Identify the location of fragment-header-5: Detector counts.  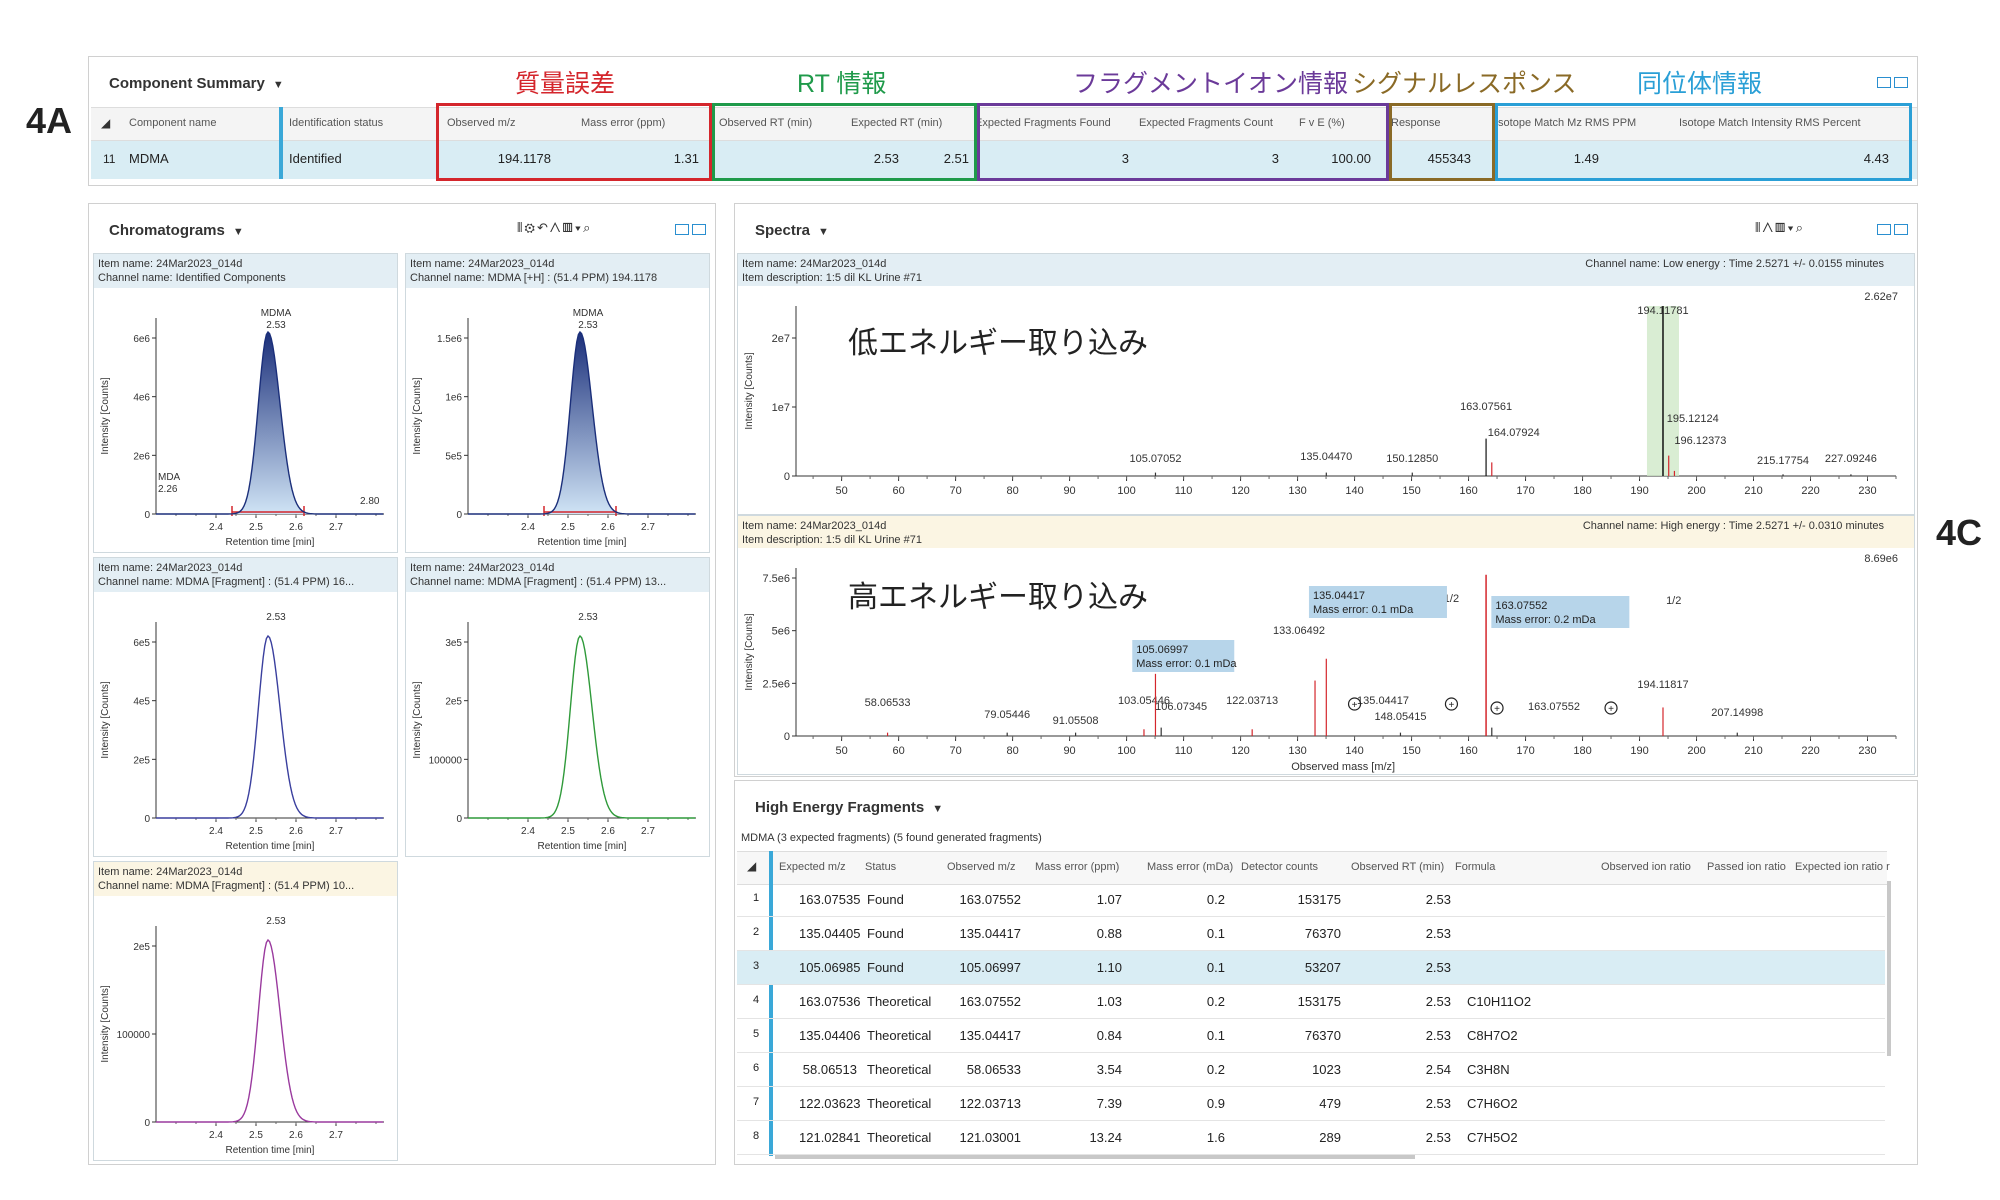
(1280, 867).